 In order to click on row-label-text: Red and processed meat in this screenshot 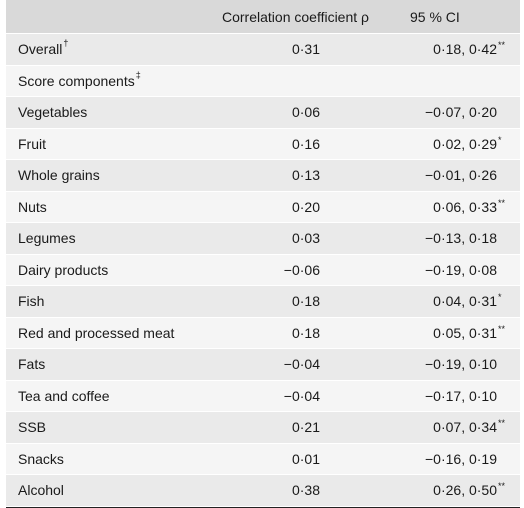, I will do `click(96, 332)`.